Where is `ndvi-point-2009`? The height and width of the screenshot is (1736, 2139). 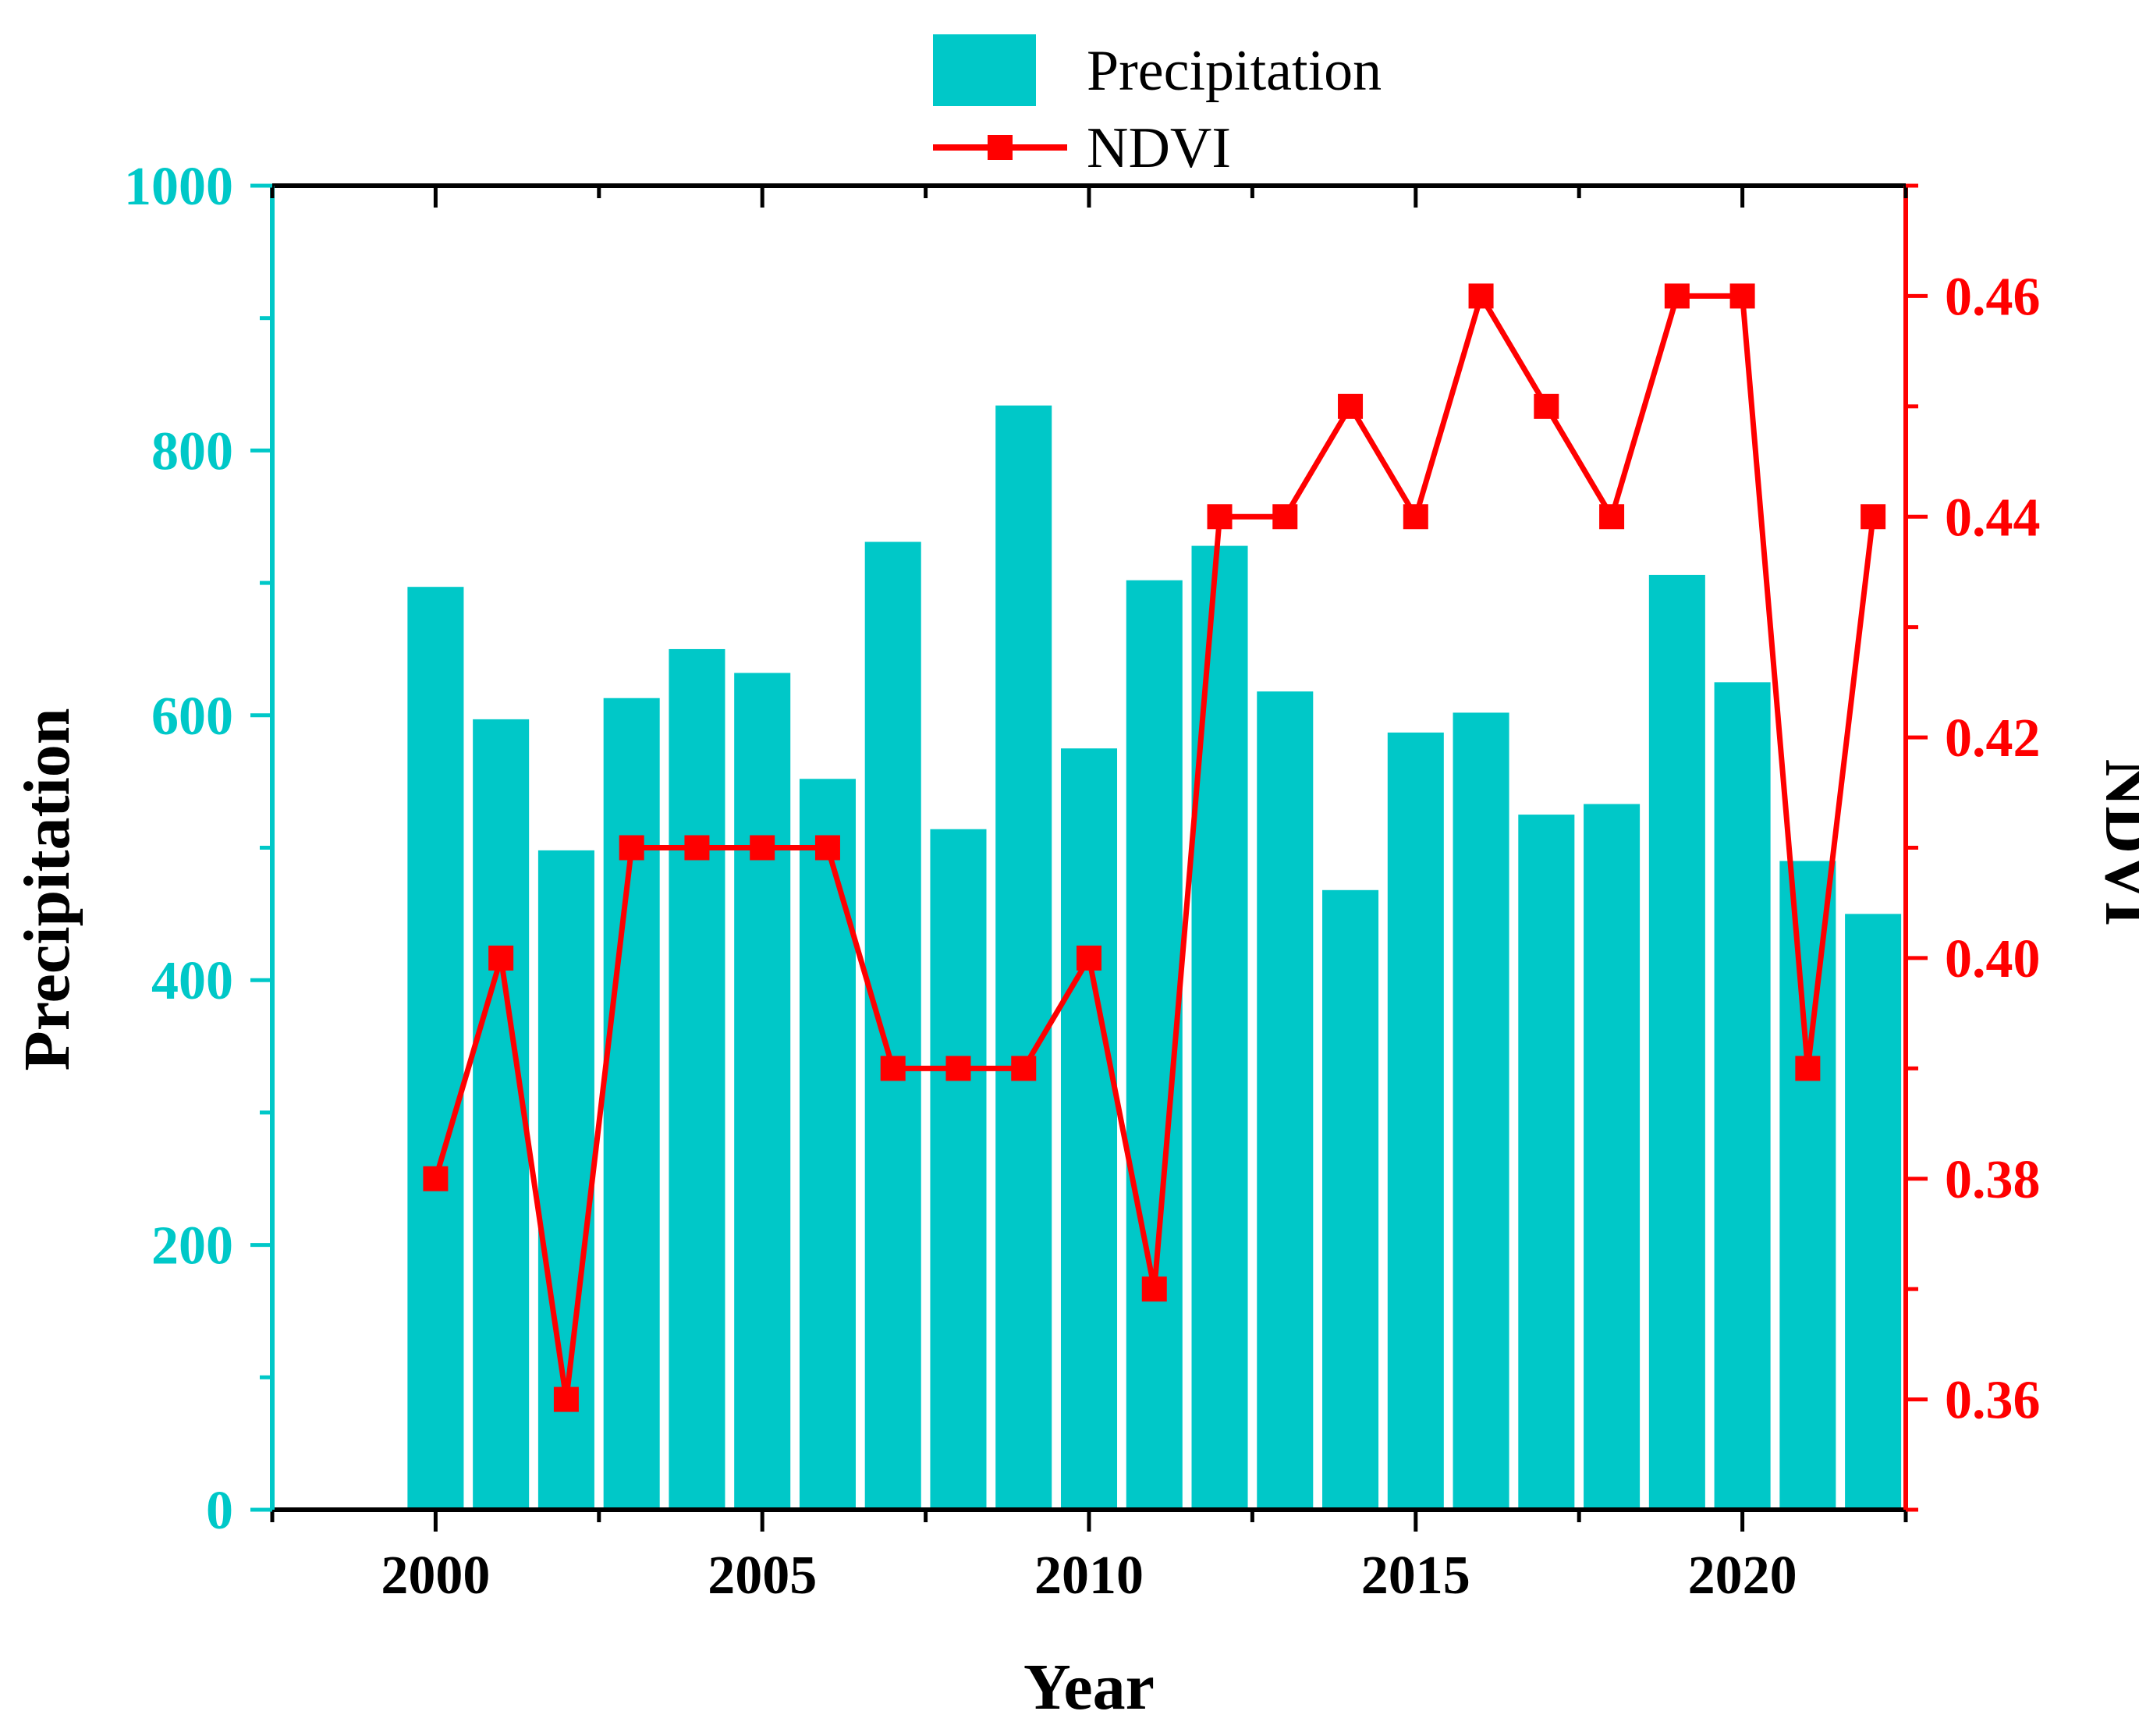 ndvi-point-2009 is located at coordinates (1024, 1068).